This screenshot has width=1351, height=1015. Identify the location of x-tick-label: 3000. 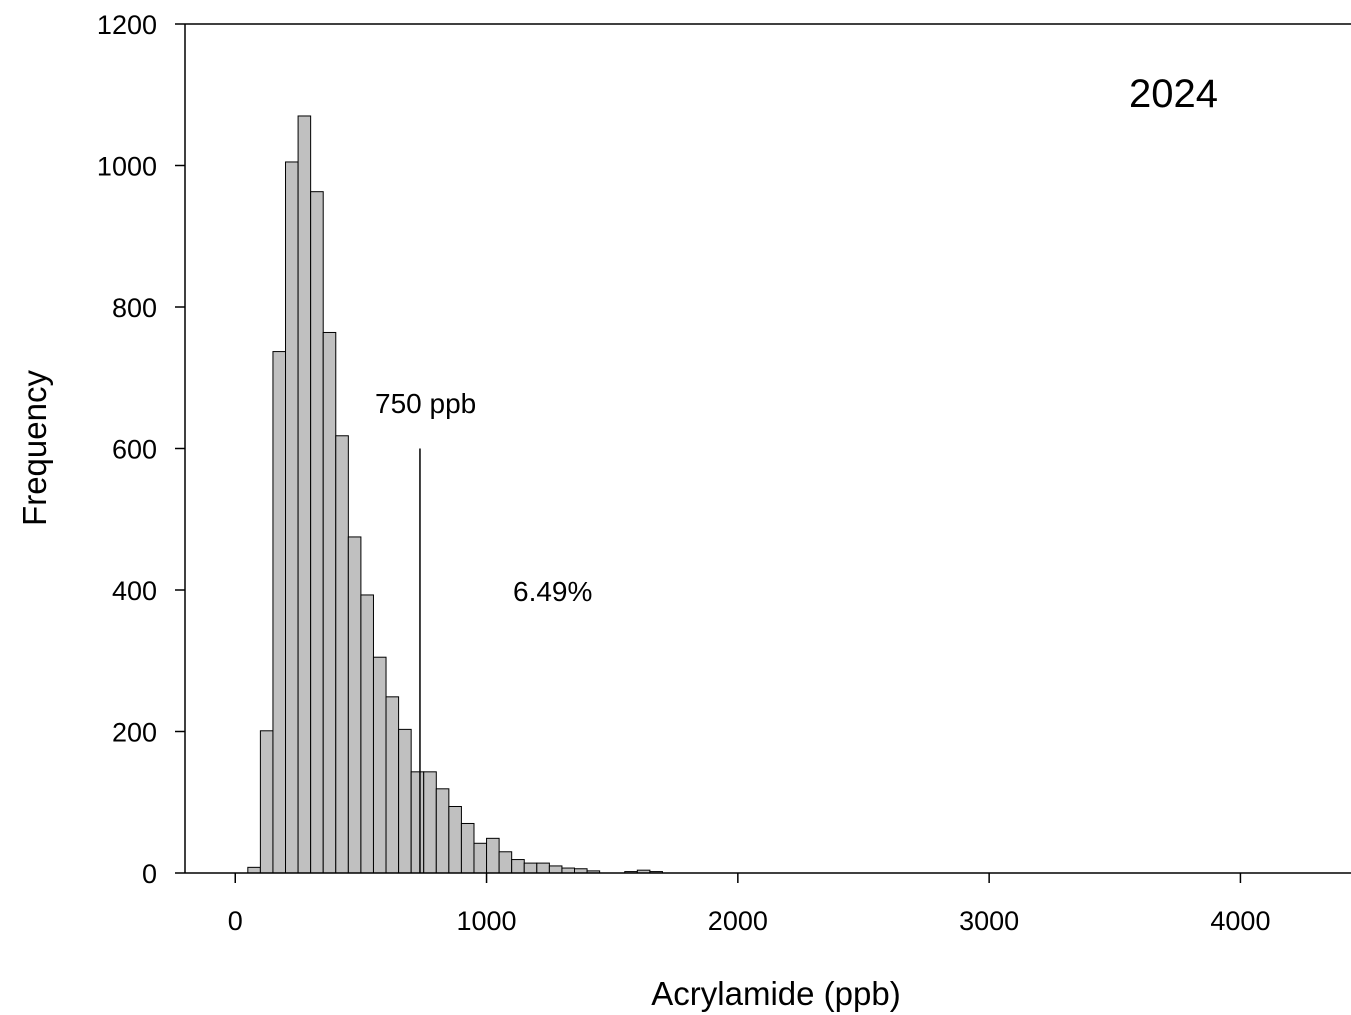
(989, 921).